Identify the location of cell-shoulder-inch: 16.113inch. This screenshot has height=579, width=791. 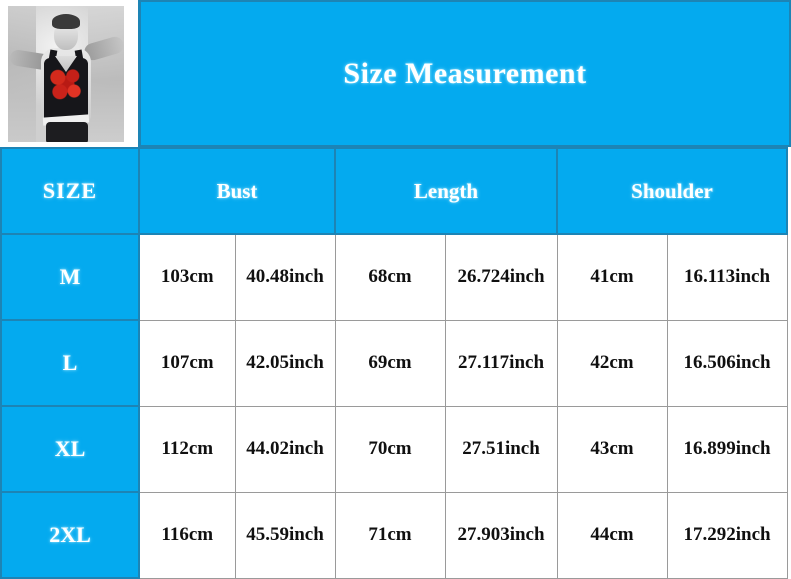
(727, 277).